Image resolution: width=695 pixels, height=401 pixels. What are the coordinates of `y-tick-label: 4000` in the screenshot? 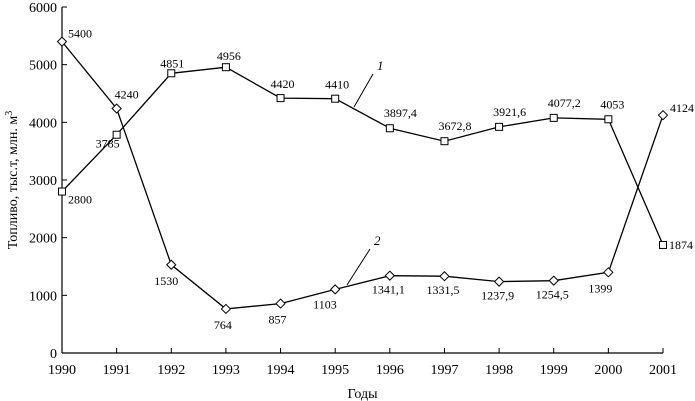 It's located at (43, 123).